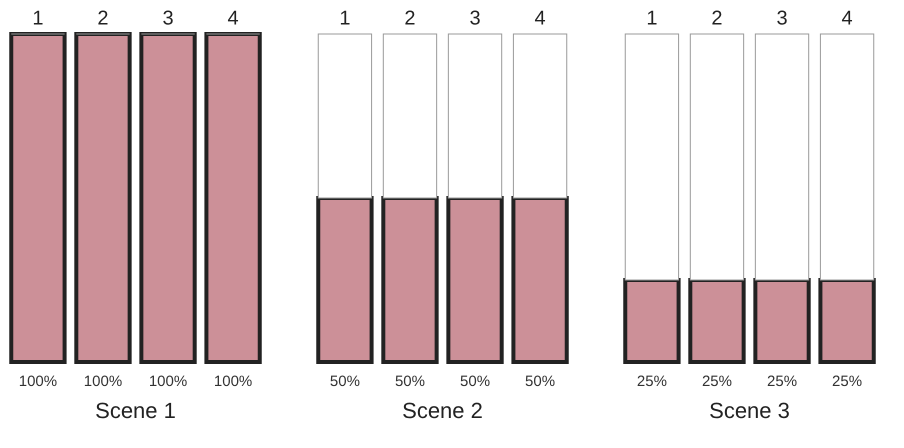 This screenshot has height=448, width=904. I want to click on text: Scene 1, so click(135, 410).